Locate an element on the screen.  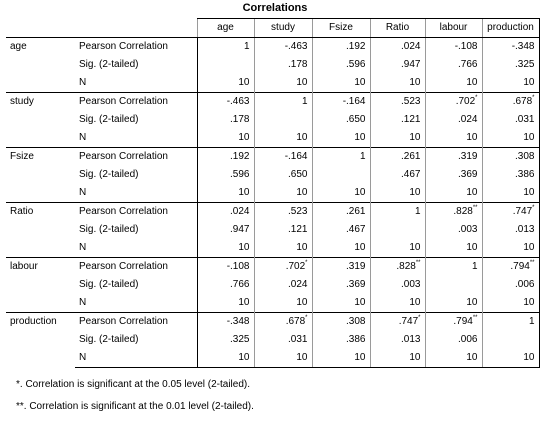
table-cell: .308 is located at coordinates (510, 156).